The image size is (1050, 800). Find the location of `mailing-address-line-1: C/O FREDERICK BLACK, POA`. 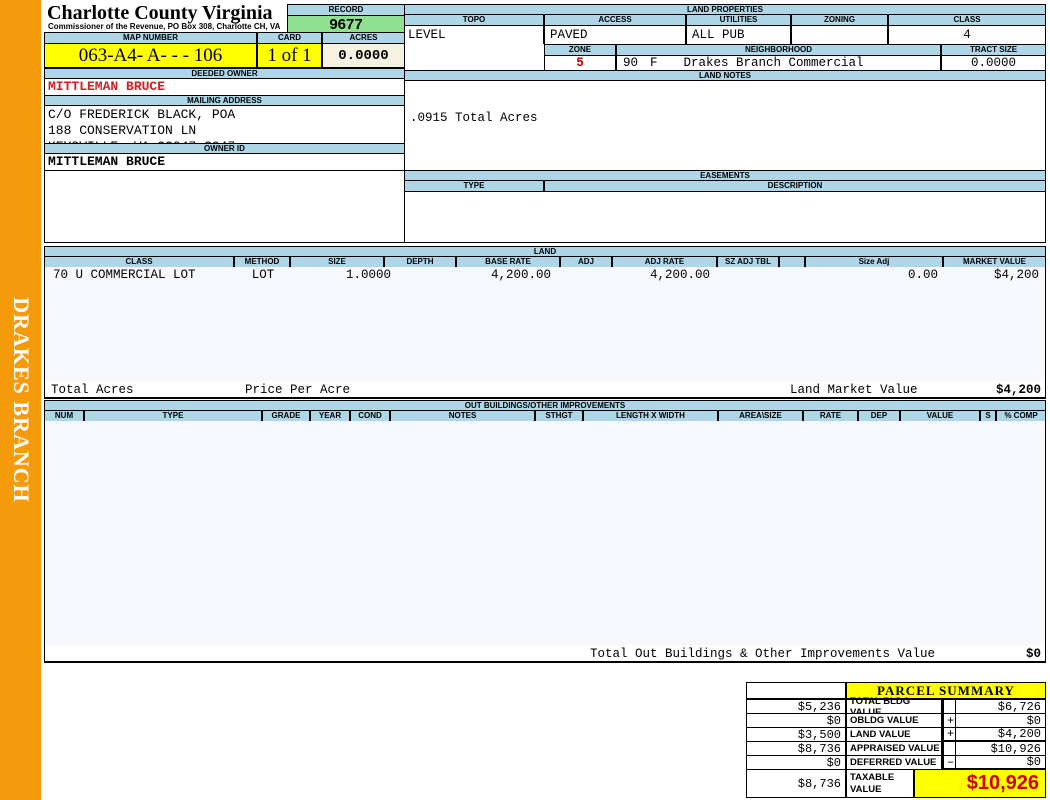

mailing-address-line-1: C/O FREDERICK BLACK, POA is located at coordinates (142, 114).